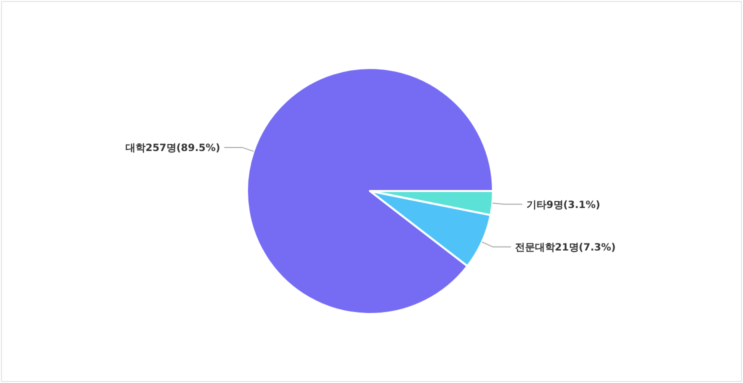 This screenshot has width=743, height=383. I want to click on slice-label: 전문대학21명(7.3%), so click(565, 248).